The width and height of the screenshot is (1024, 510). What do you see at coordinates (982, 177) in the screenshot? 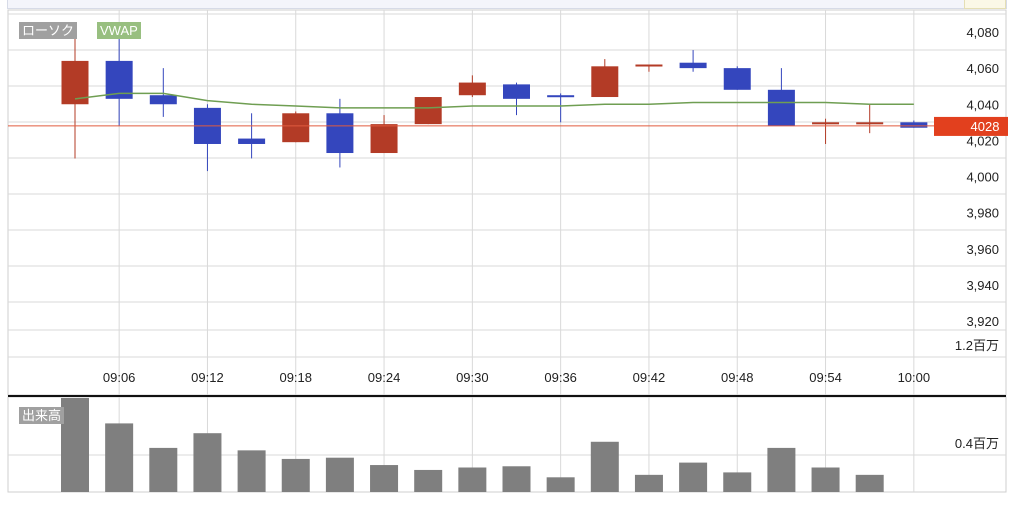
I see `y-tick-label: 4,000` at bounding box center [982, 177].